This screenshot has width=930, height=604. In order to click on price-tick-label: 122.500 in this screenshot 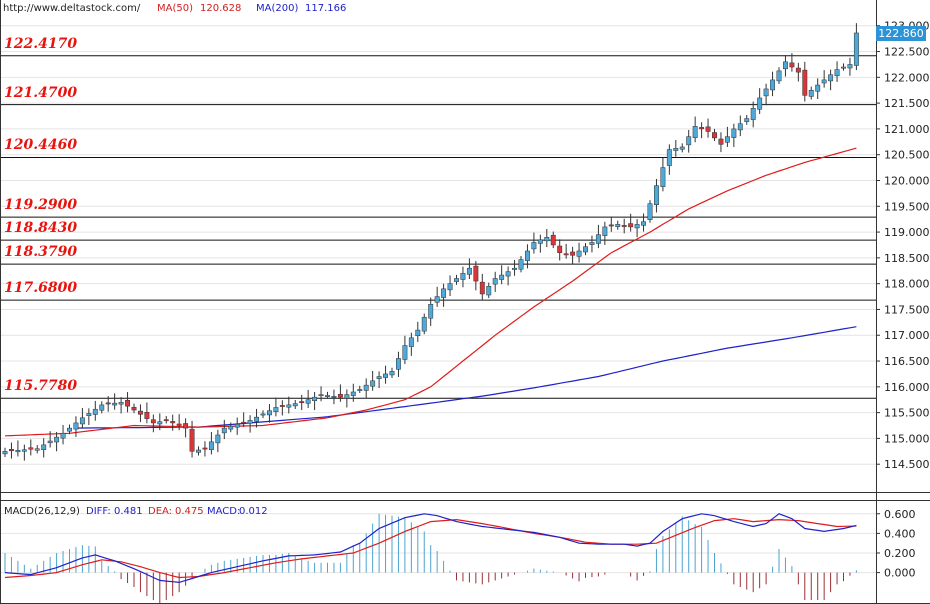, I will do `click(907, 52)`.